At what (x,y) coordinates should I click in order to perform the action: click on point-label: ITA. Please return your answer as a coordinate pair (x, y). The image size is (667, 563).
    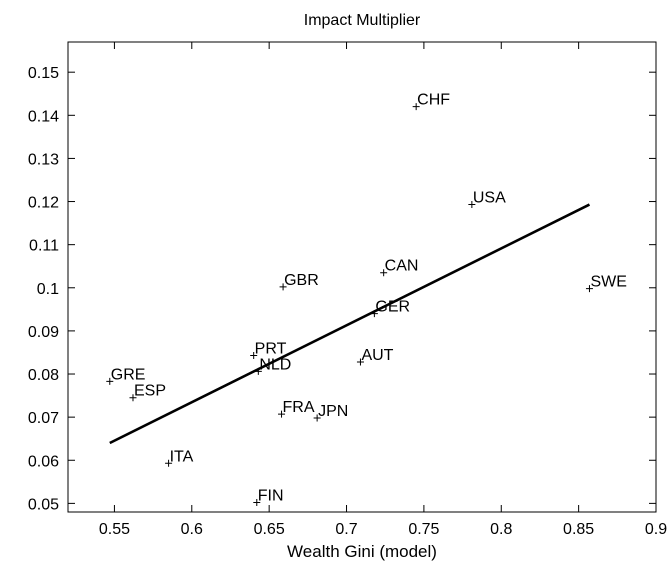
    Looking at the image, I should click on (182, 456).